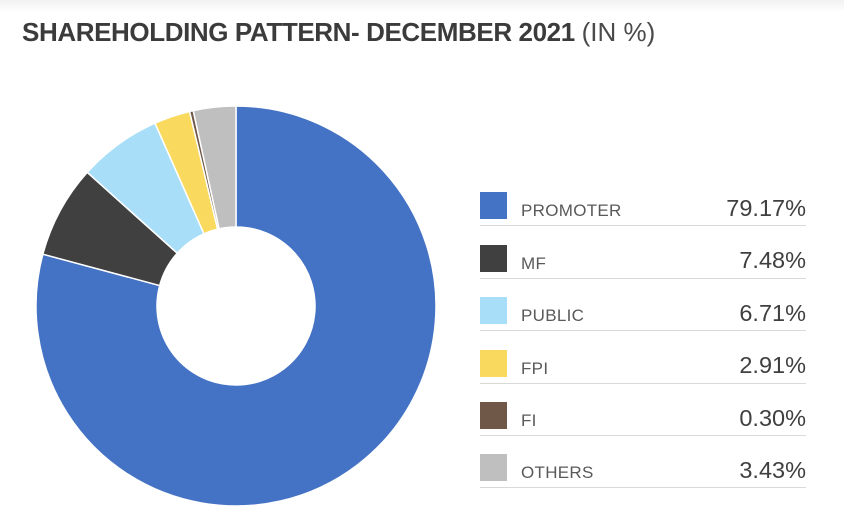 The height and width of the screenshot is (531, 844). What do you see at coordinates (643, 410) in the screenshot?
I see `legend-row-fi: FI 0.30%` at bounding box center [643, 410].